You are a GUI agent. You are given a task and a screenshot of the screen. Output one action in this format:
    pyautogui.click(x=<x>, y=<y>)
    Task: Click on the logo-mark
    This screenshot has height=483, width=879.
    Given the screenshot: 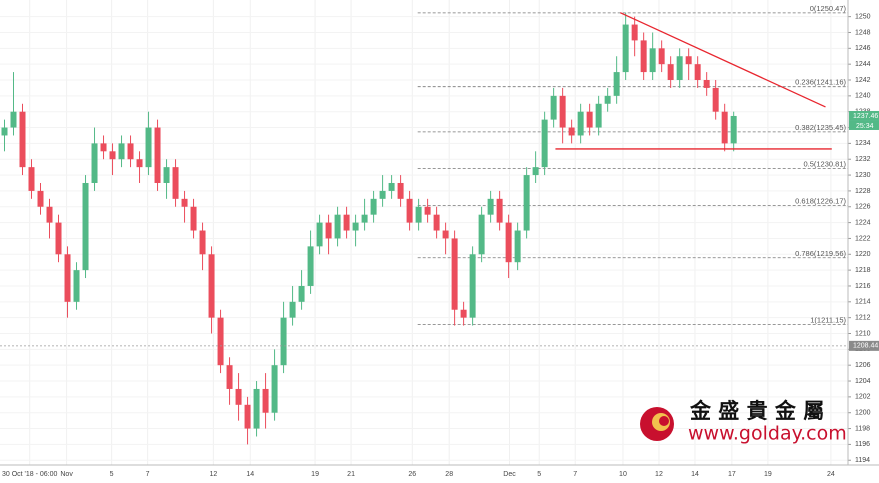 What is the action you would take?
    pyautogui.click(x=664, y=421)
    